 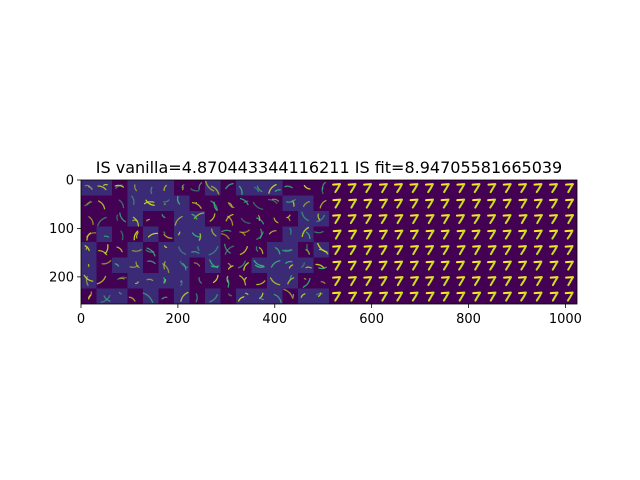 What do you see at coordinates (274, 319) in the screenshot?
I see `x-tick-label: 400` at bounding box center [274, 319].